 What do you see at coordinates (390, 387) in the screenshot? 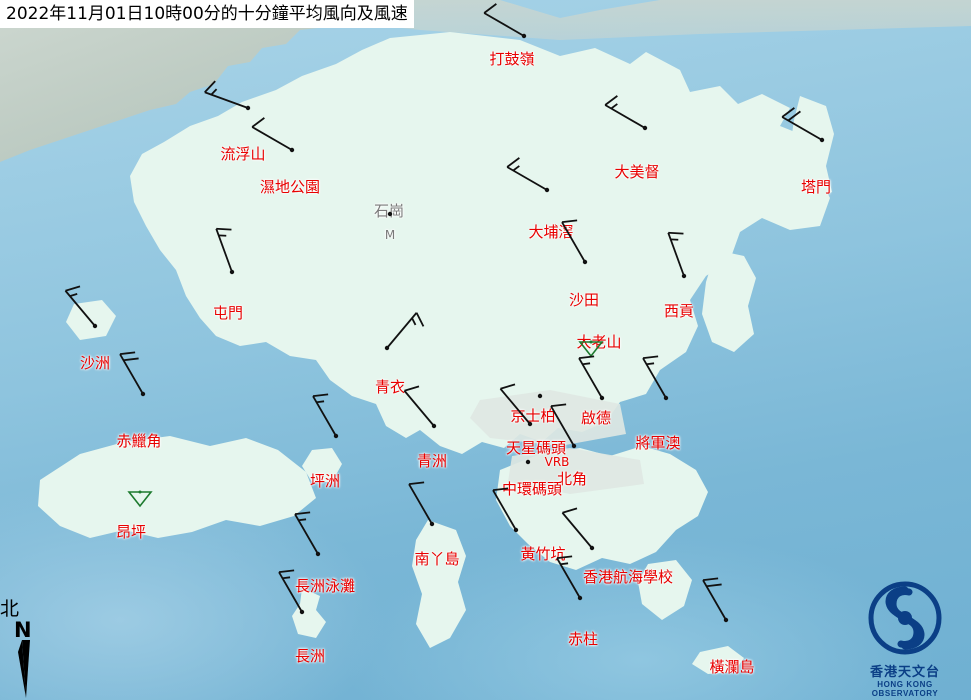
I see `station-label-tsing-yi: 青衣` at bounding box center [390, 387].